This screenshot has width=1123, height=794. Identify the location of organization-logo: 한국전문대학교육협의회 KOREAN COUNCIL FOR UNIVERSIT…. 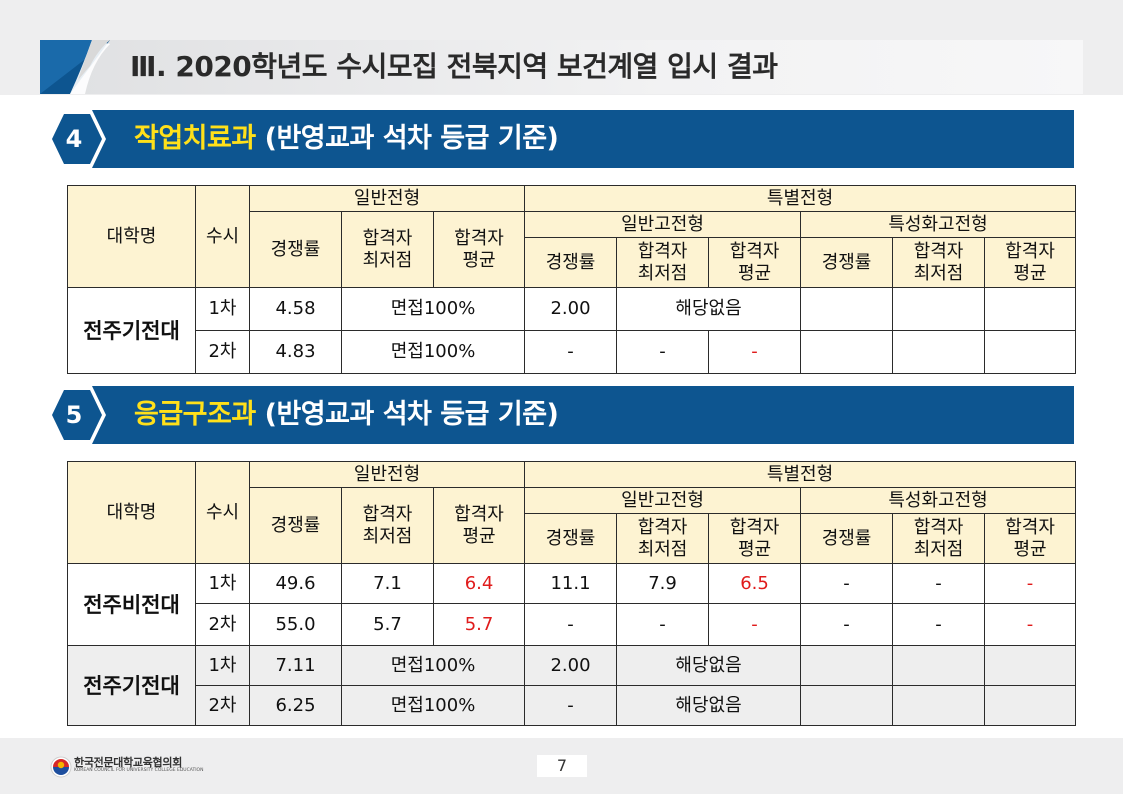
(150, 767).